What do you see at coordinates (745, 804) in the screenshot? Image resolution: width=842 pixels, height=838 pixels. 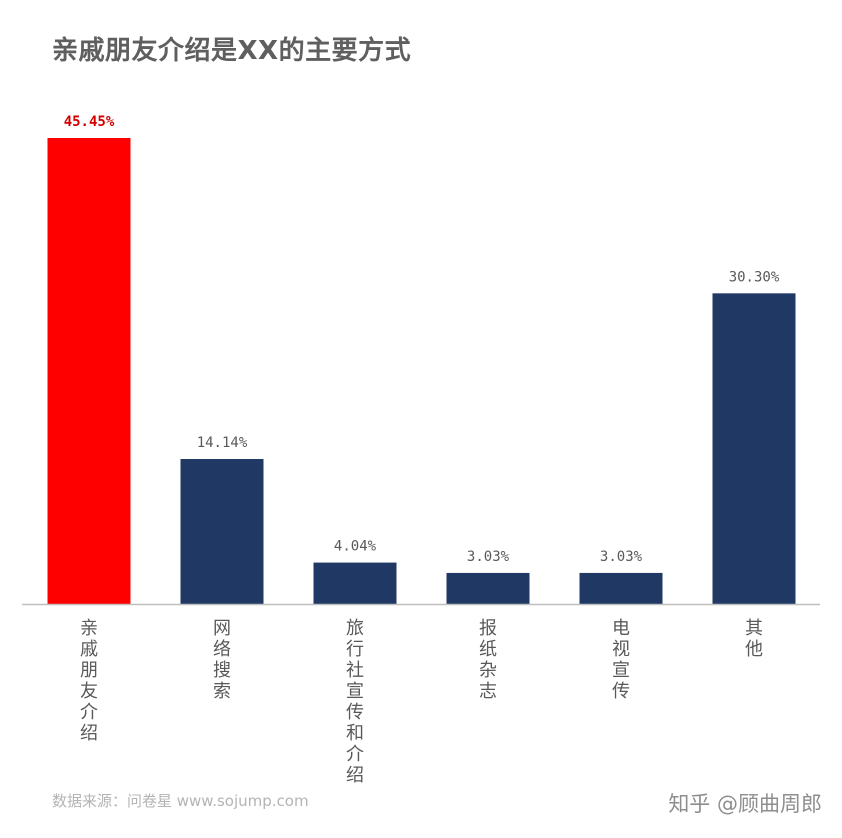 I see `watermark: 知乎 @顾曲周郎` at bounding box center [745, 804].